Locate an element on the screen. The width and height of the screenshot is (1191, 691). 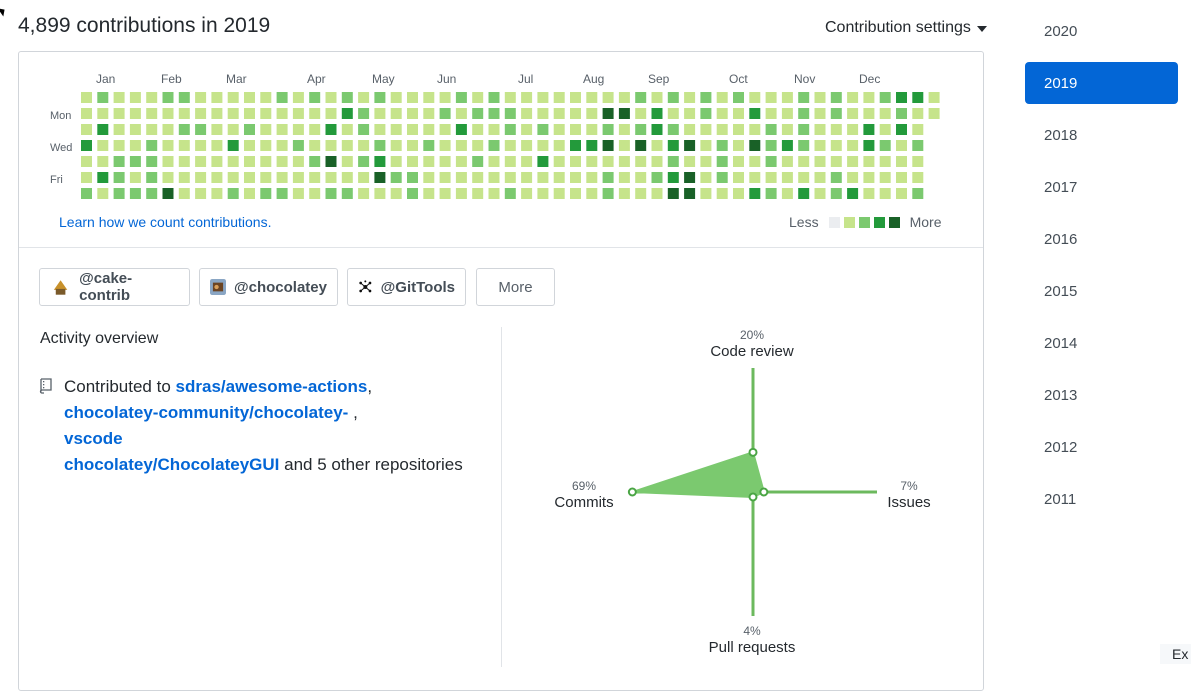
year-link-2012: 2012 is located at coordinates (1061, 447).